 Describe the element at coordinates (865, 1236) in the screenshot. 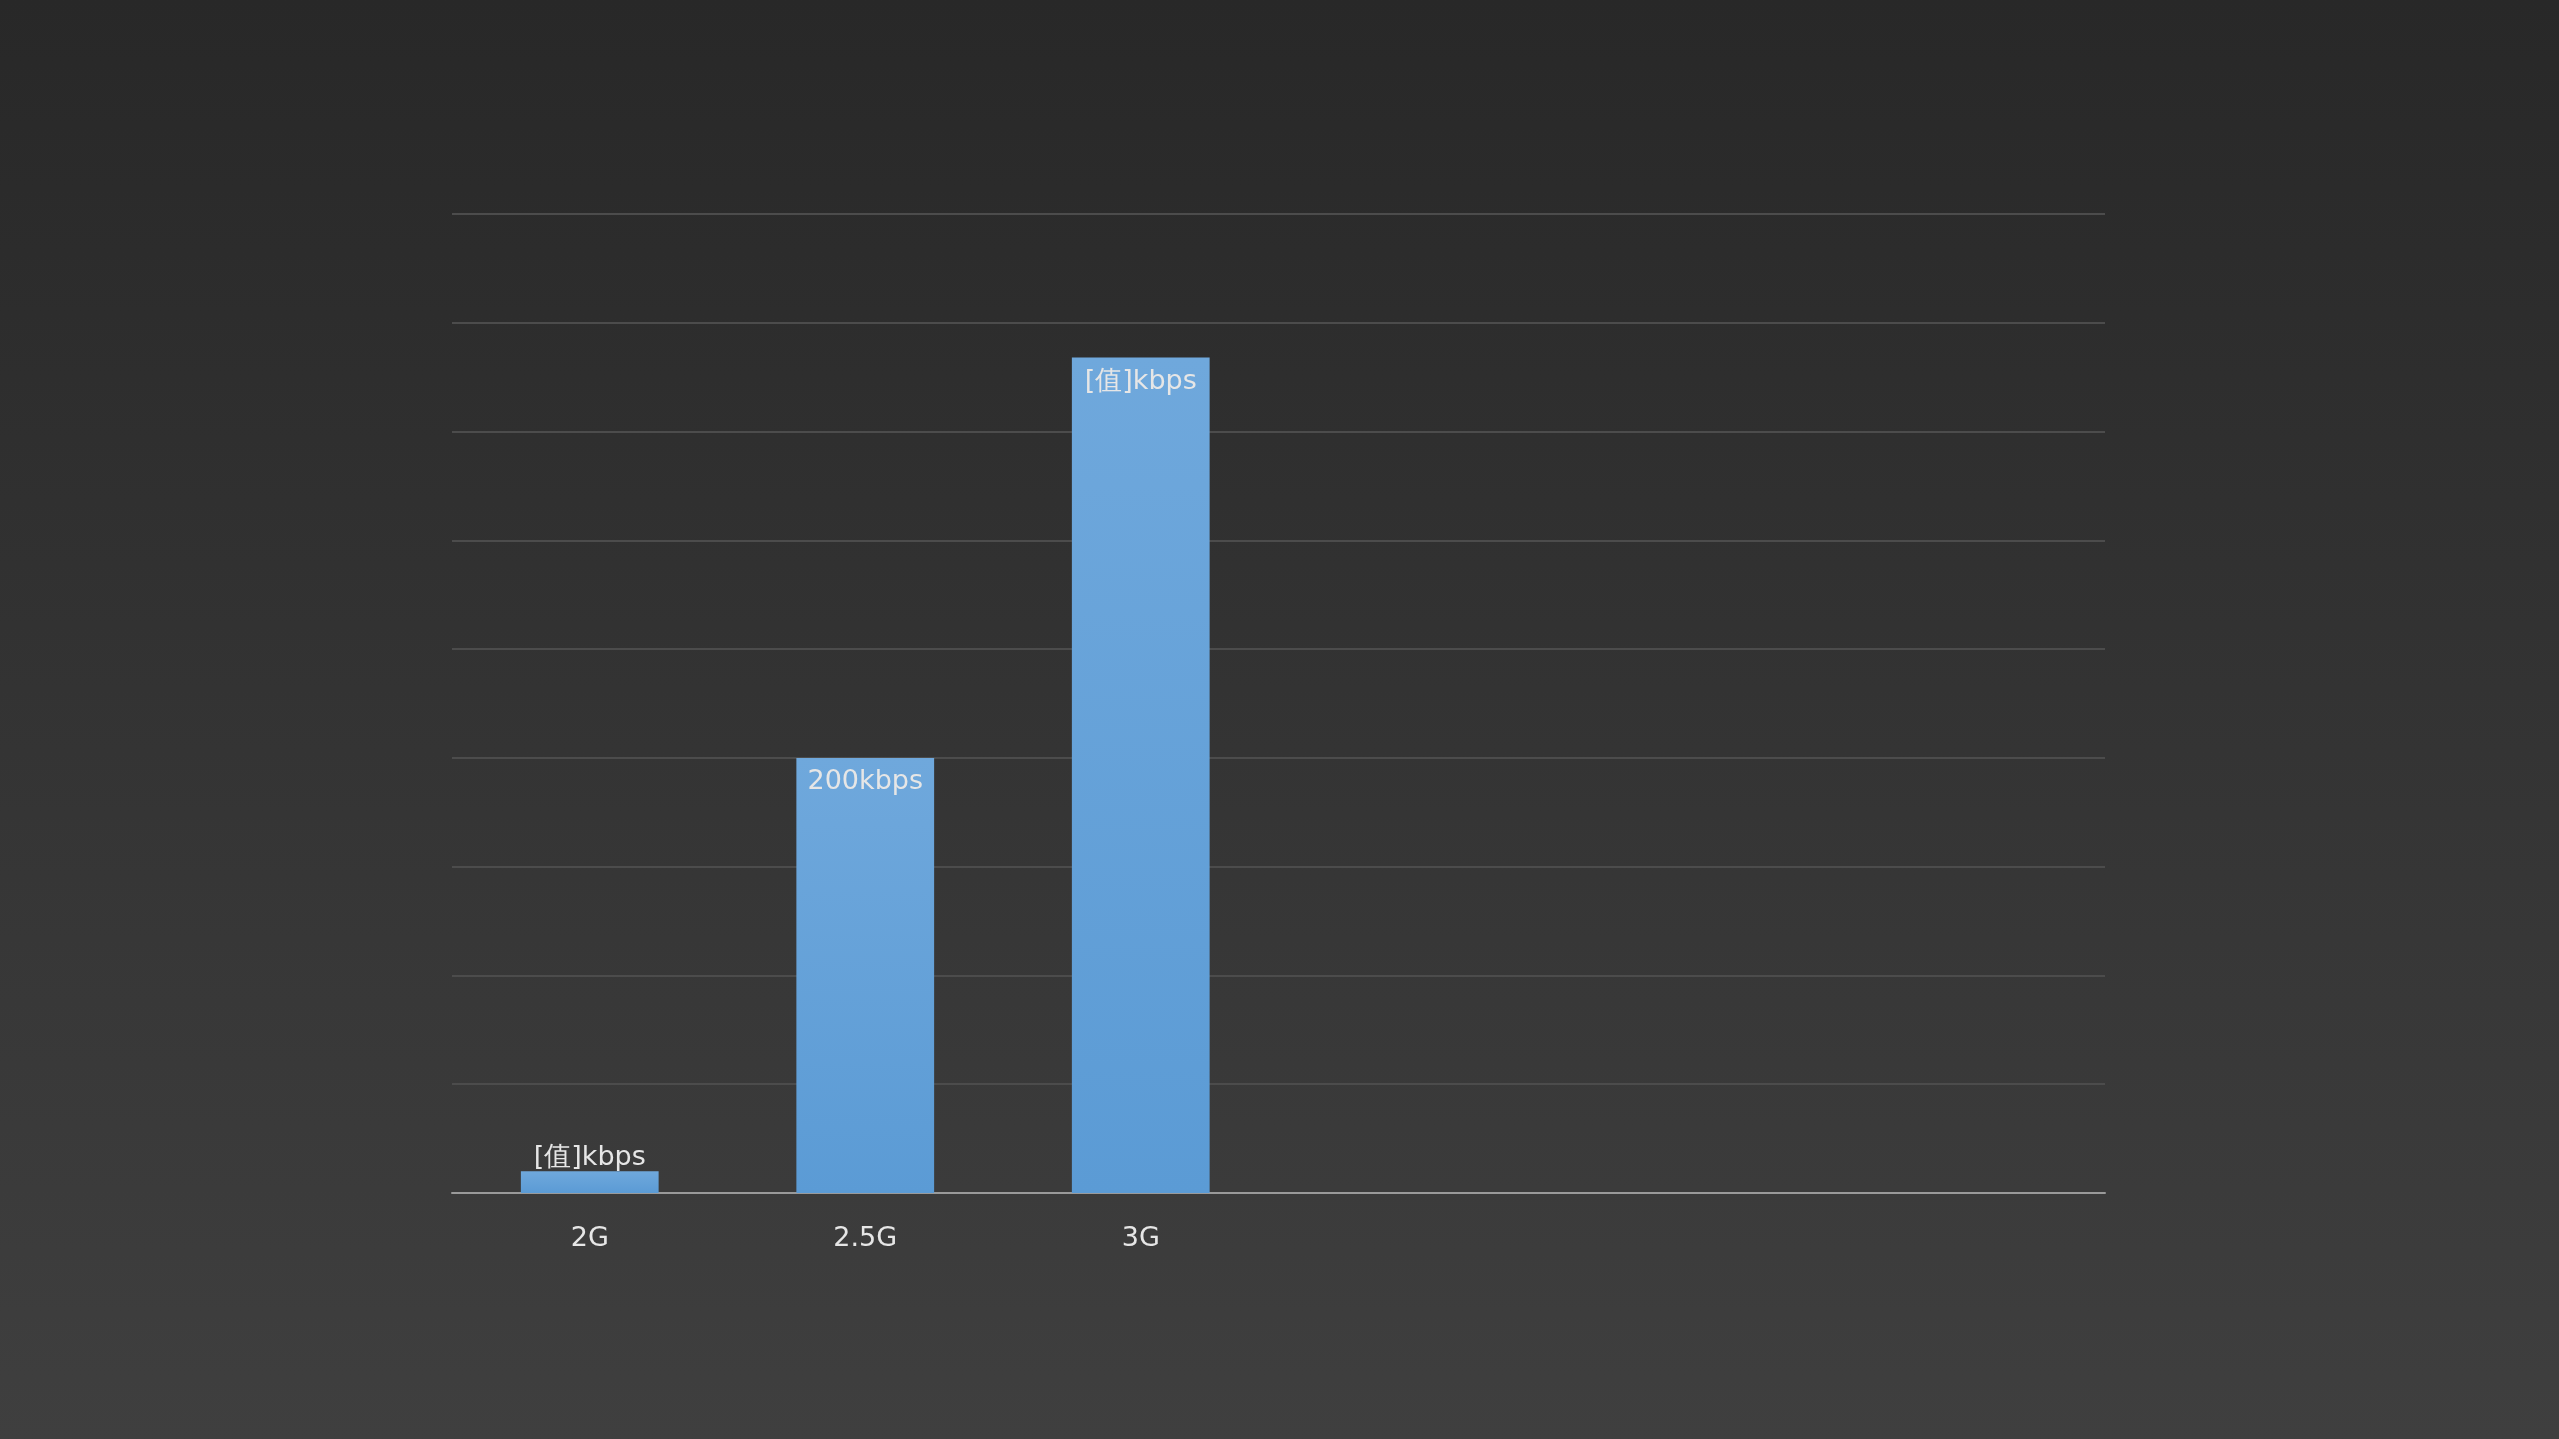

I see `x-tick-label: 2.5G` at that location.